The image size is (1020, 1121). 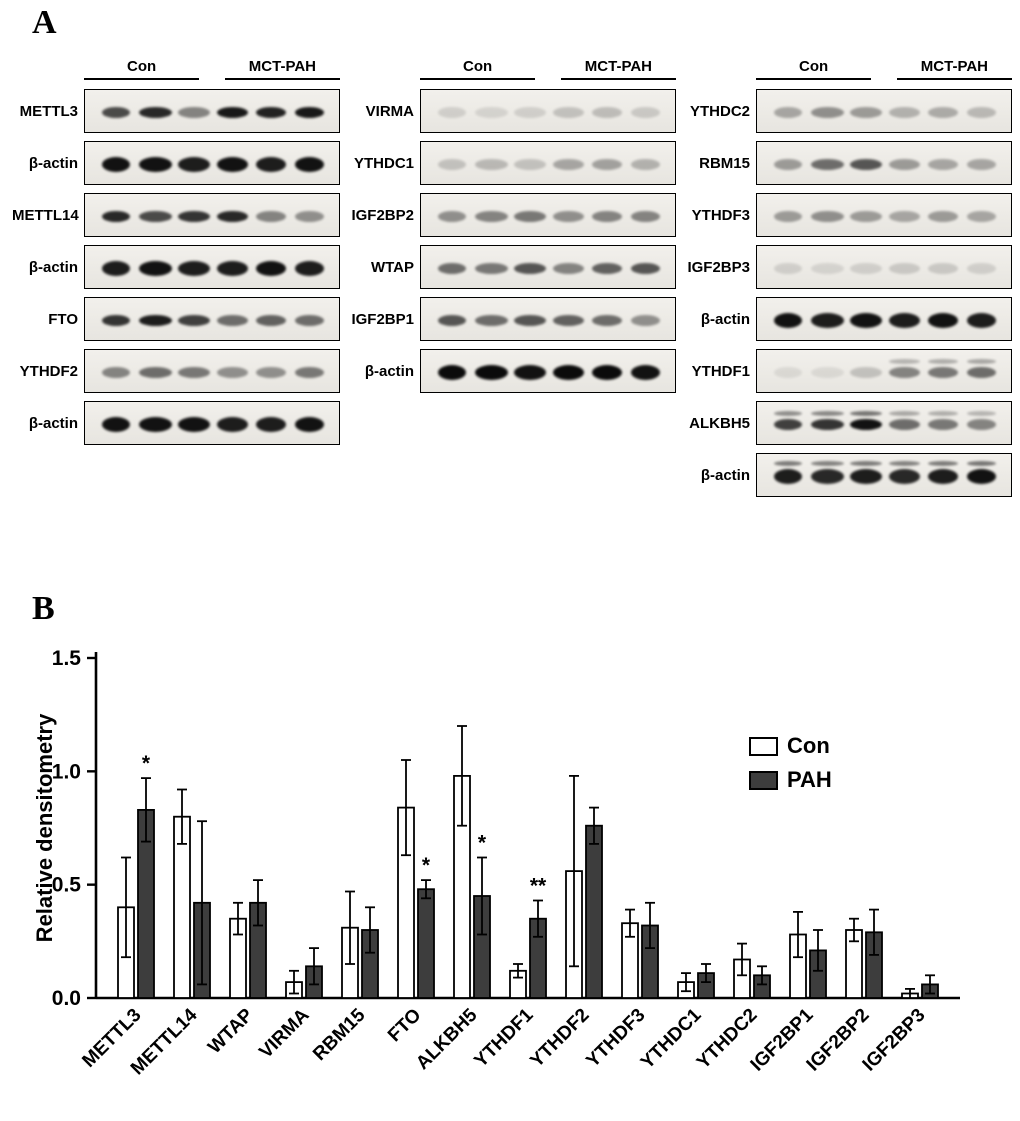 I want to click on blot-label: VIRMA, so click(x=389, y=111).